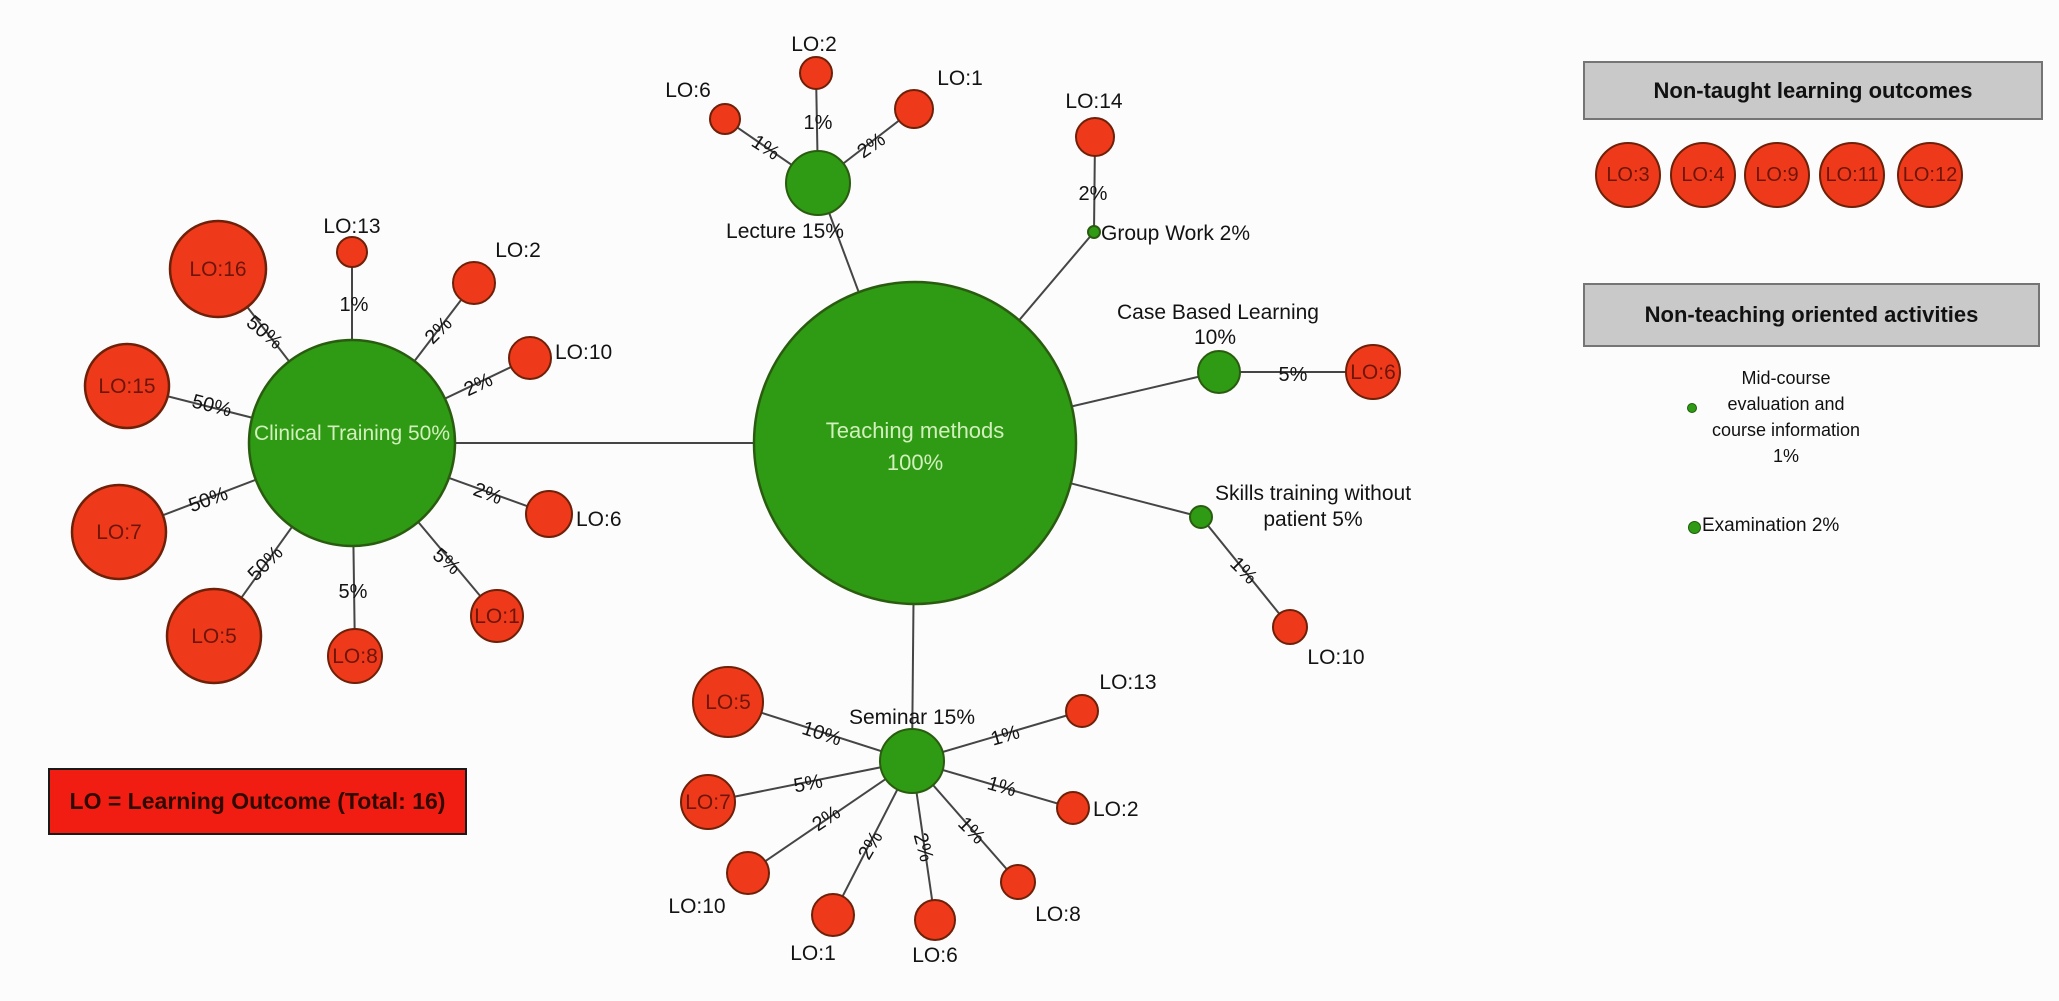  Describe the element at coordinates (264, 332) in the screenshot. I see `edge-percent-clinical-ct-lo16: 50%` at that location.